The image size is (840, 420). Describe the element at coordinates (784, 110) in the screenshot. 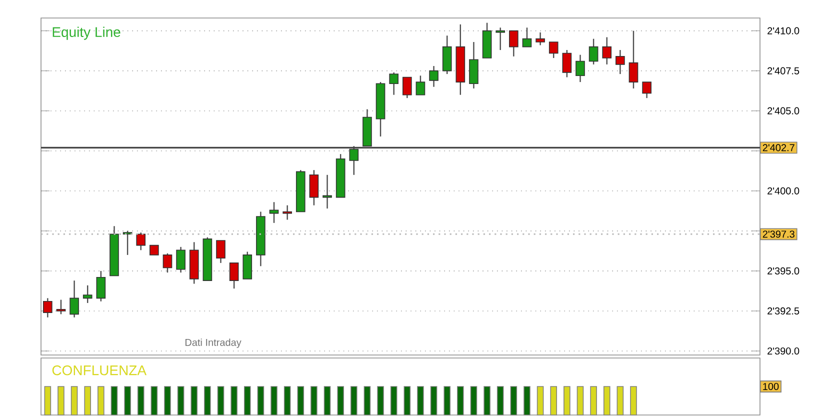

I see `y-tick-label: 2'405.0` at that location.